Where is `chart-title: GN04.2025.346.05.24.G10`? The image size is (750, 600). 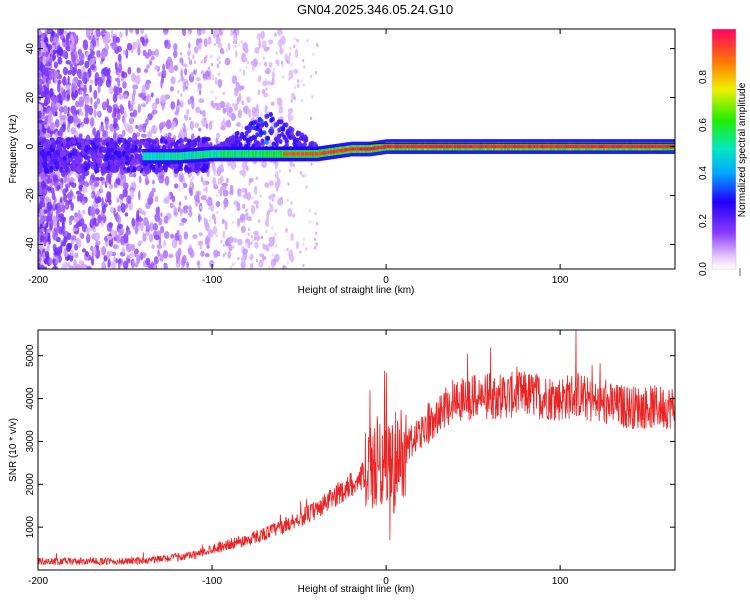 chart-title: GN04.2025.346.05.24.G10 is located at coordinates (375, 9).